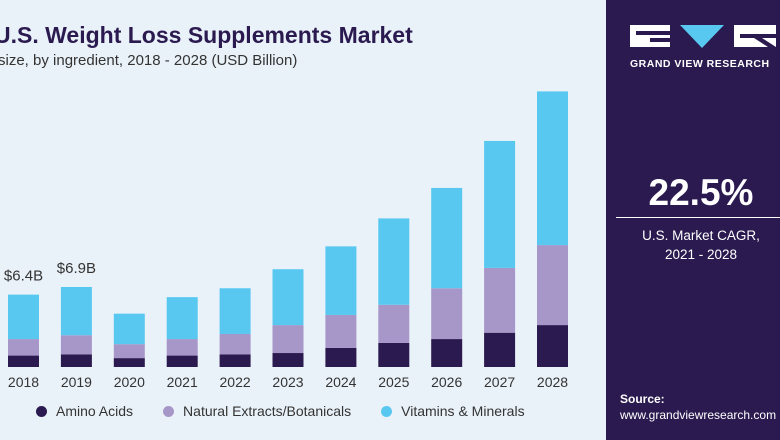 The height and width of the screenshot is (440, 780). I want to click on source-label: Source:, so click(642, 399).